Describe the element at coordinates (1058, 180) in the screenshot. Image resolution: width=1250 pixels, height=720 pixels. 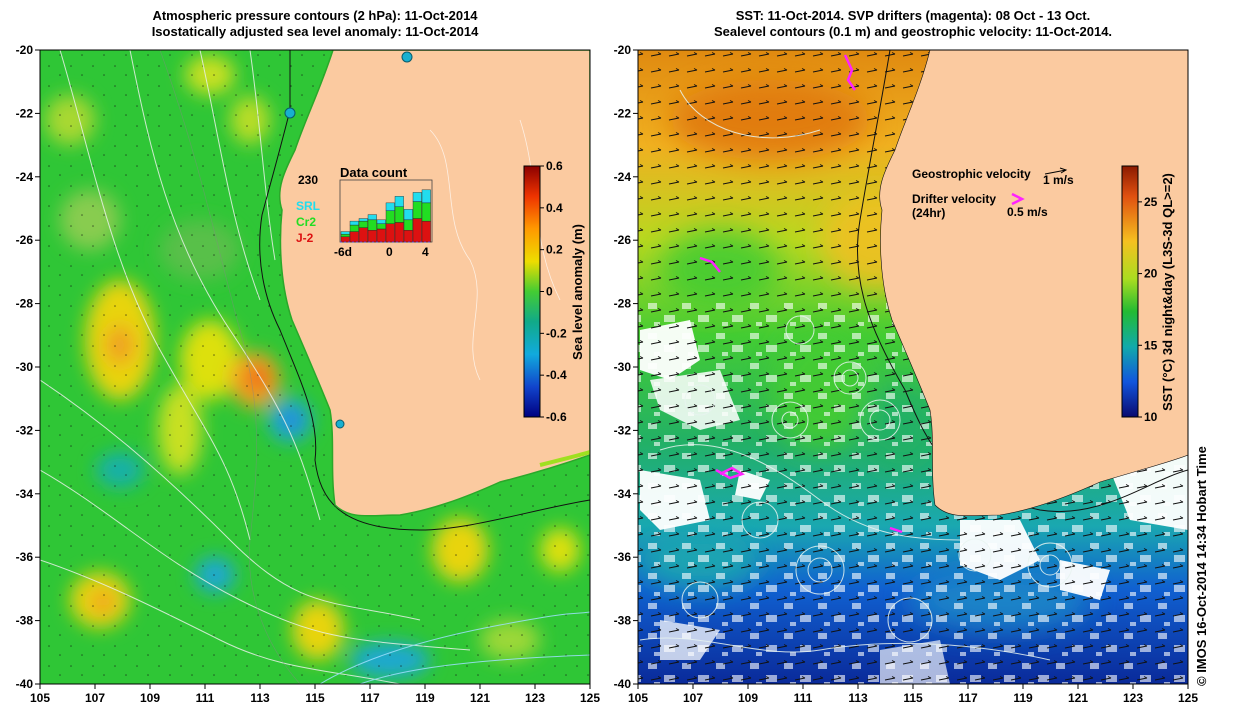
I see `geostrophic-scale: 1 m/s` at that location.